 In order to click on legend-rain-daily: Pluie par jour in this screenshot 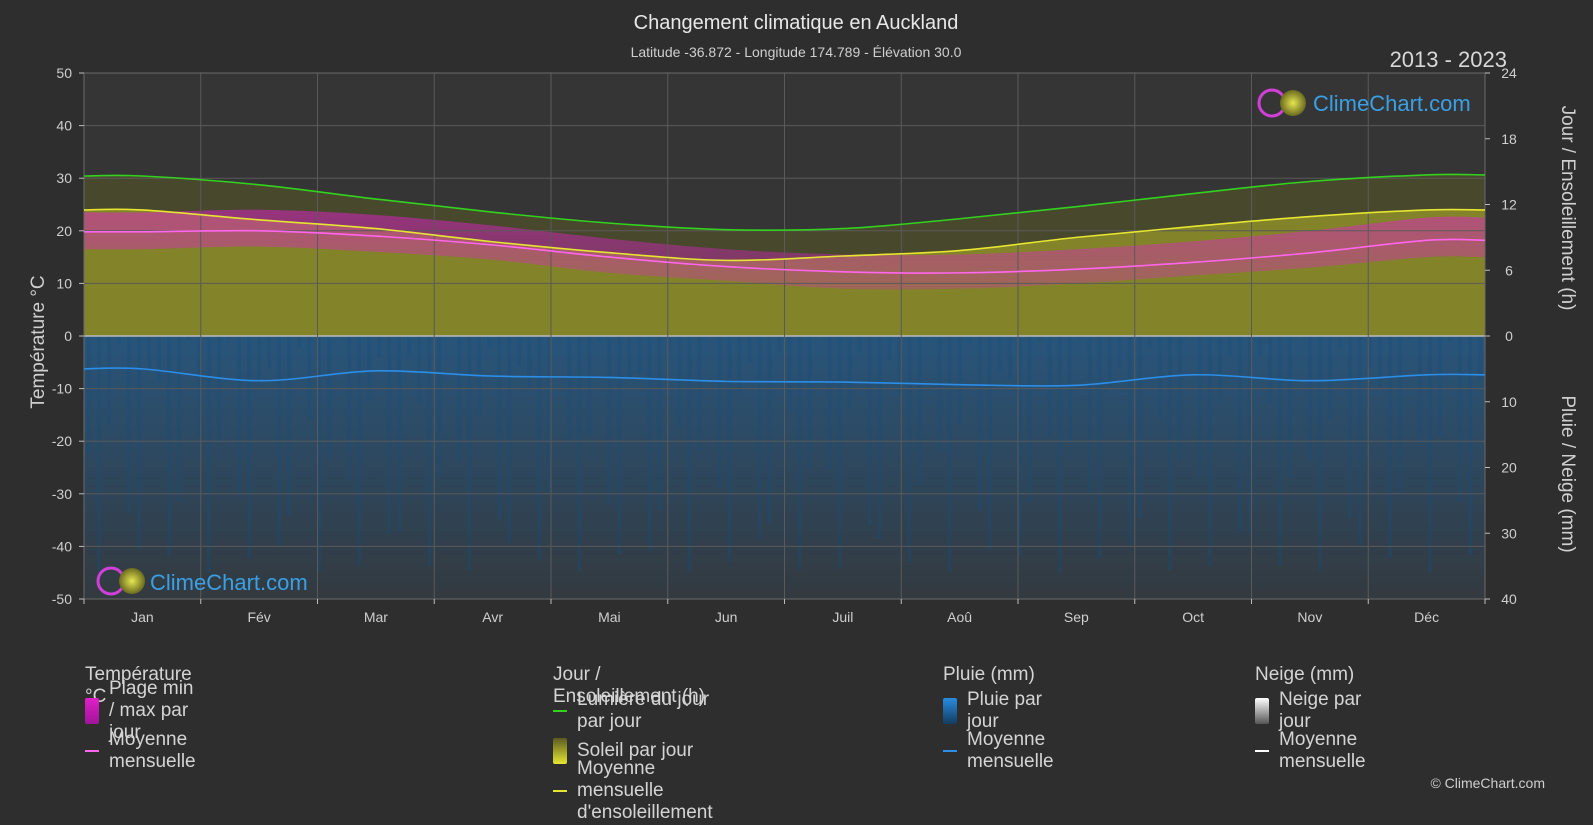, I will do `click(998, 710)`.